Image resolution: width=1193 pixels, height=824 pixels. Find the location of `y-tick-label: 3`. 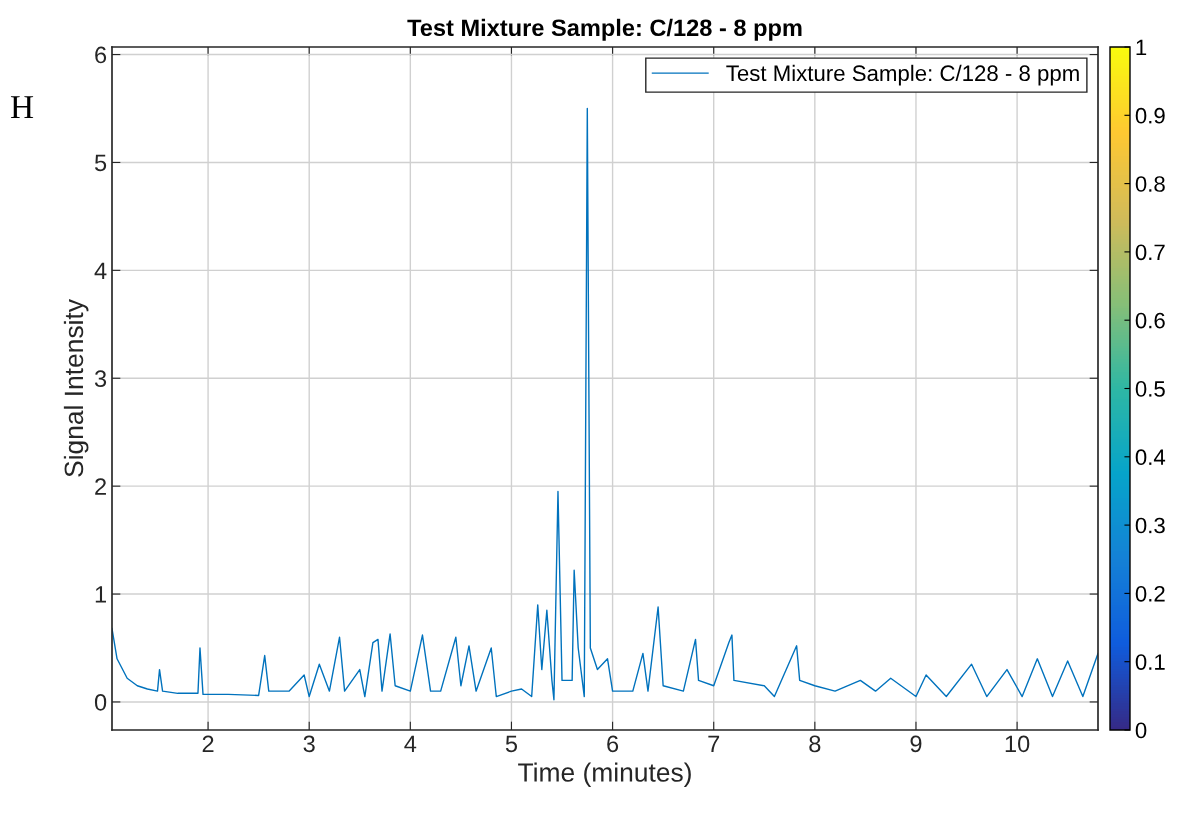

y-tick-label: 3 is located at coordinates (100, 379).